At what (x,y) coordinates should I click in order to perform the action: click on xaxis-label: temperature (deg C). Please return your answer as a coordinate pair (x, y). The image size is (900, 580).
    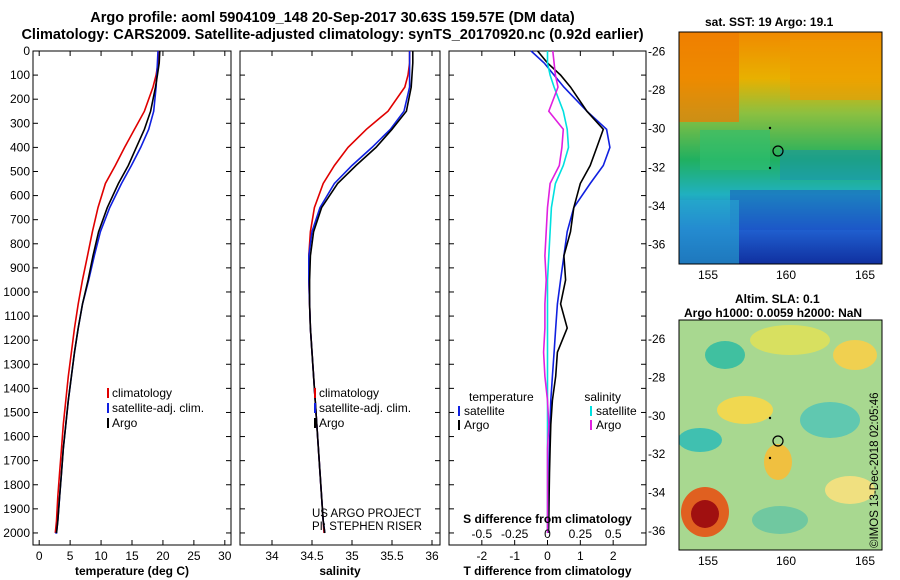
    Looking at the image, I should click on (132, 571).